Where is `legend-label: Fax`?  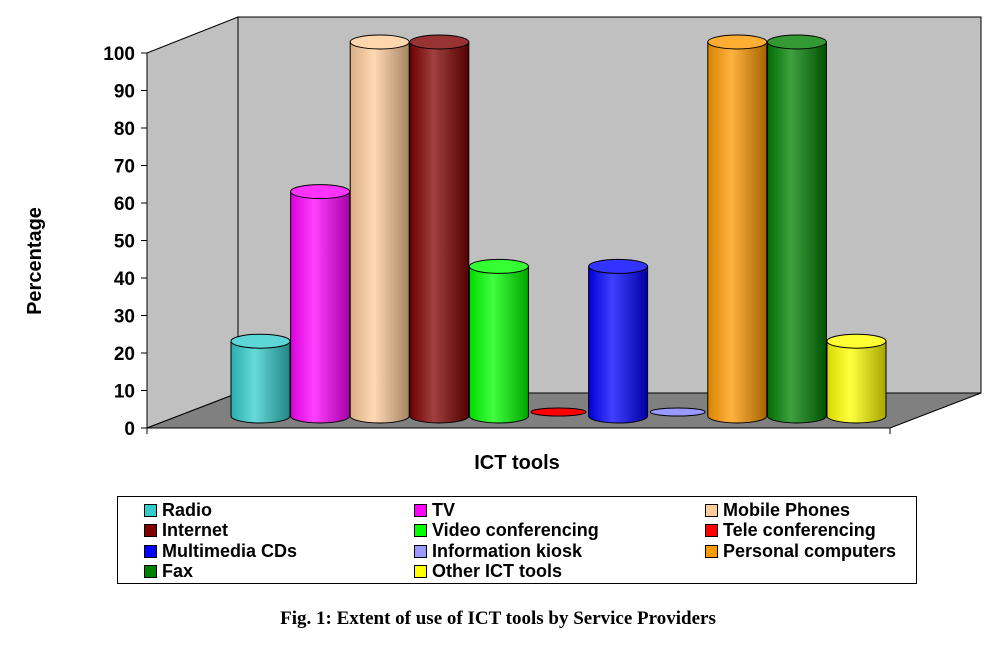
legend-label: Fax is located at coordinates (178, 571).